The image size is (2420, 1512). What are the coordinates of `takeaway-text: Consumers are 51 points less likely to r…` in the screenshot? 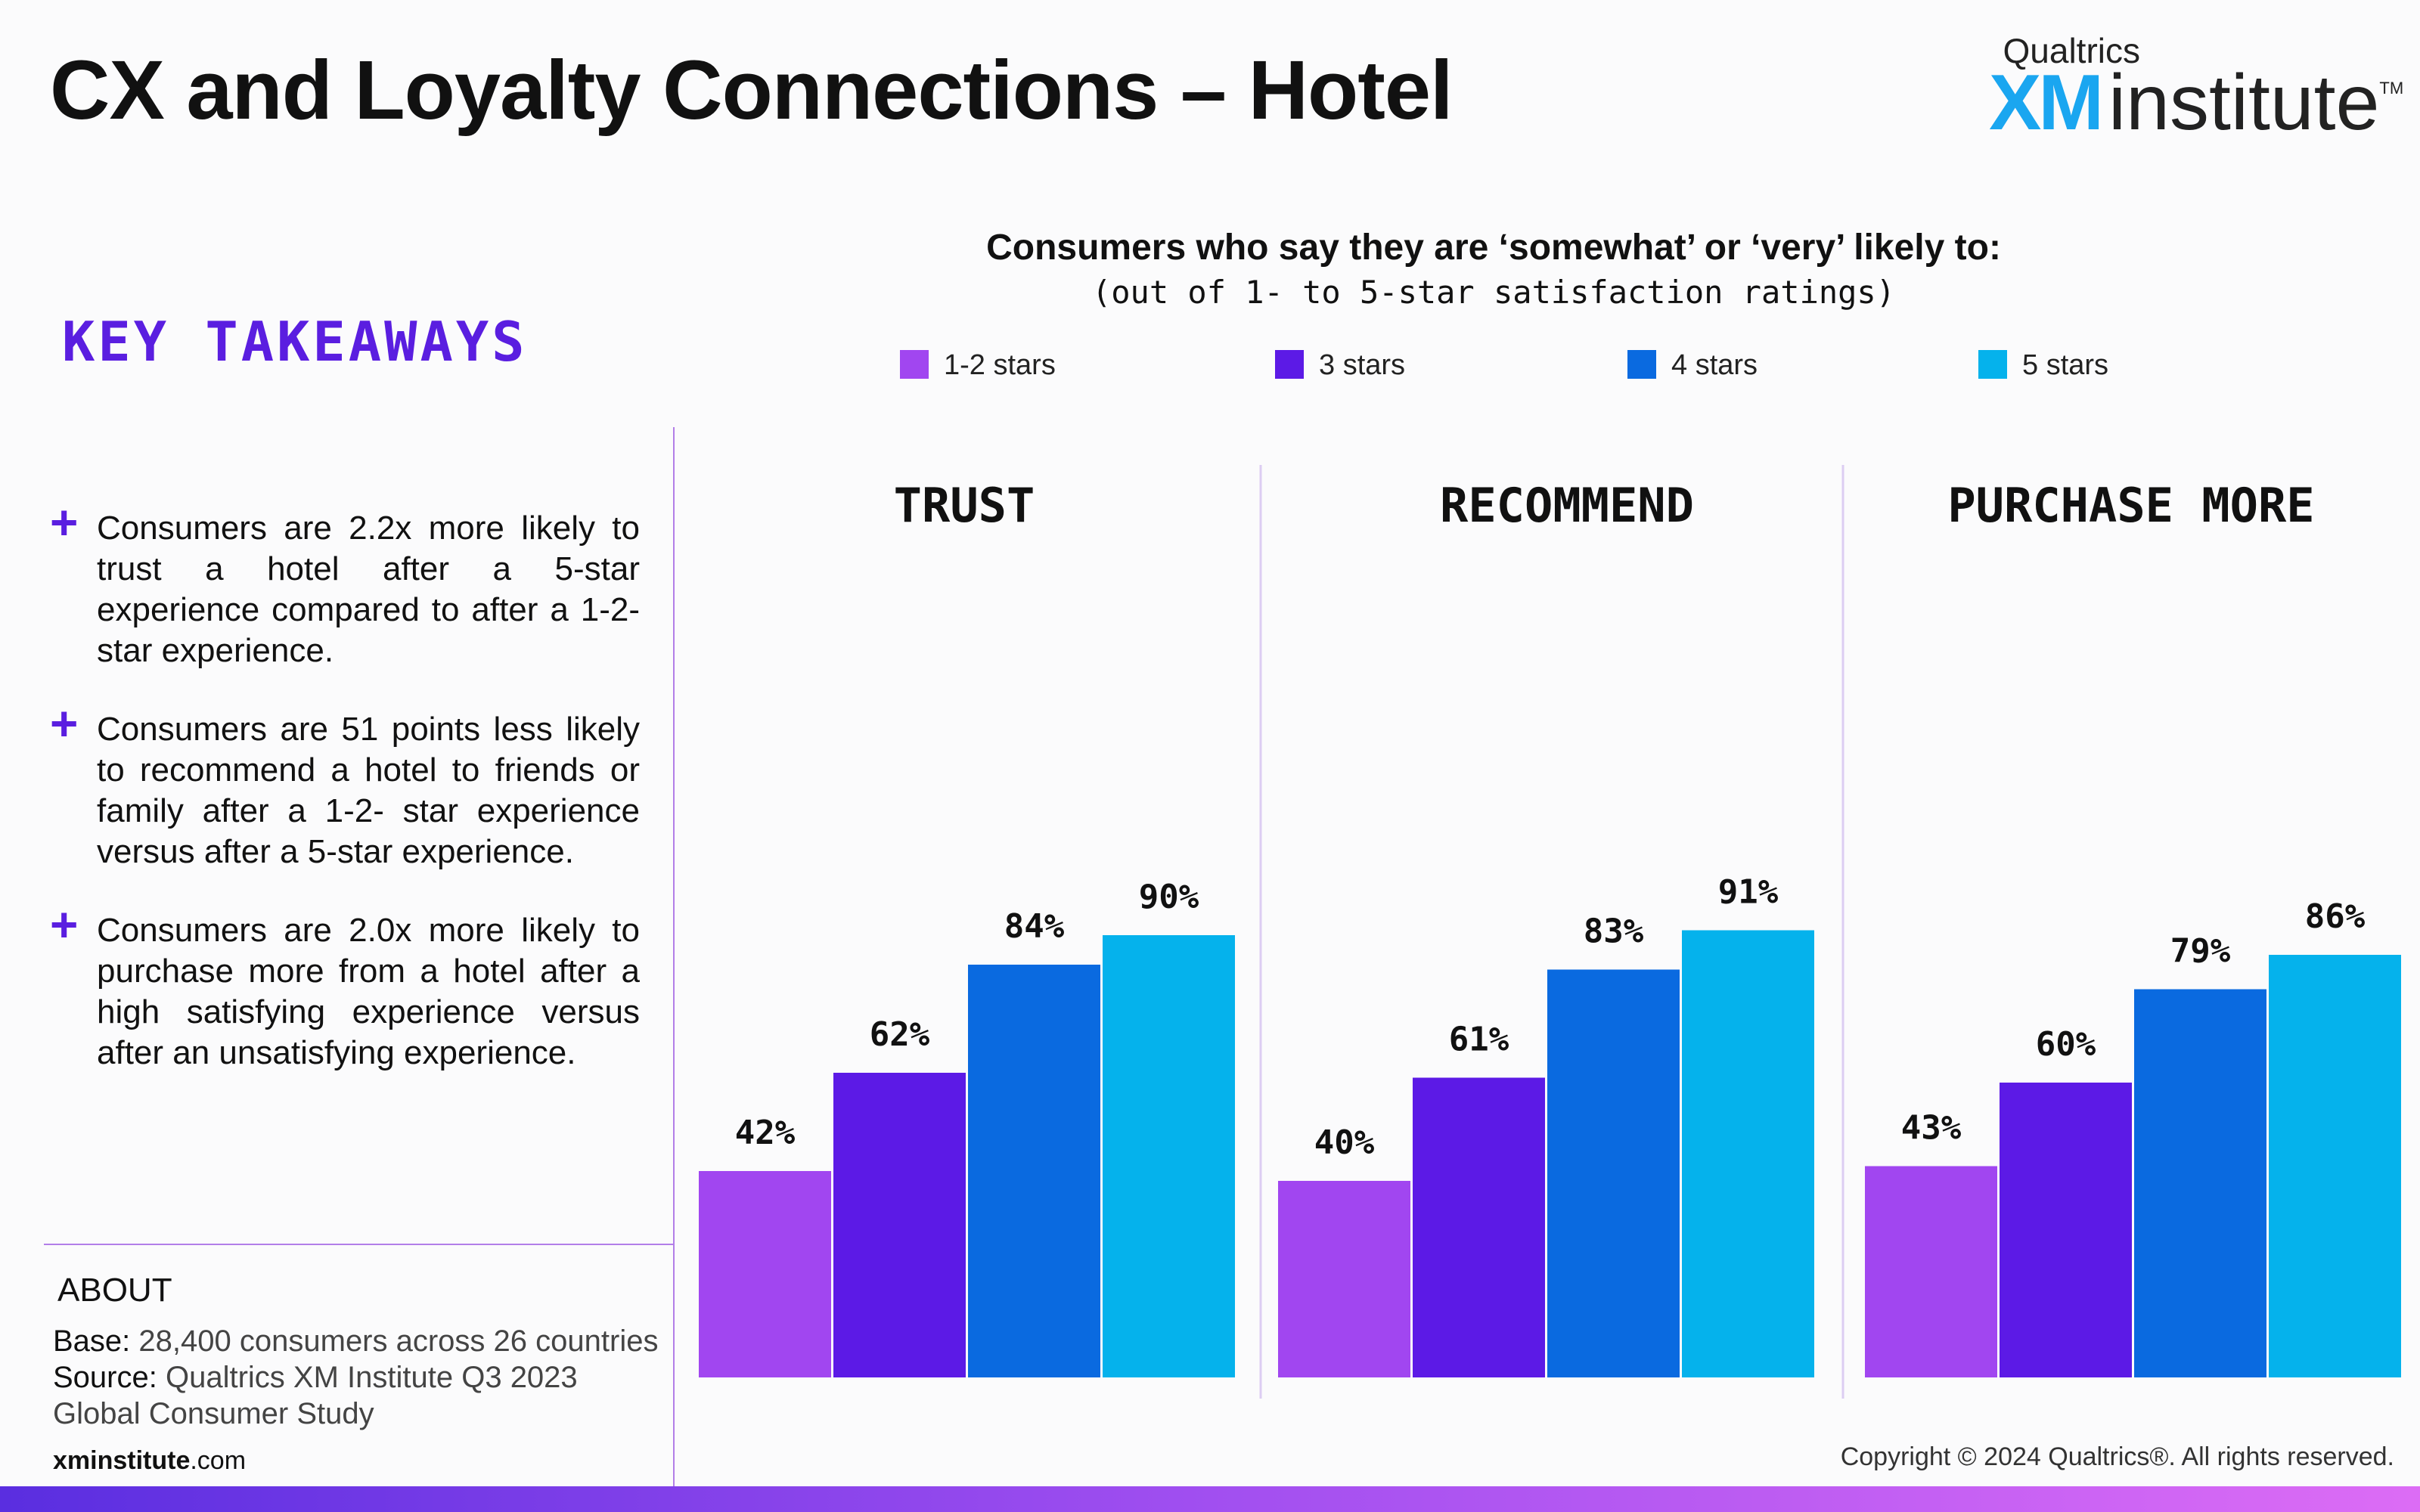 It's located at (368, 791).